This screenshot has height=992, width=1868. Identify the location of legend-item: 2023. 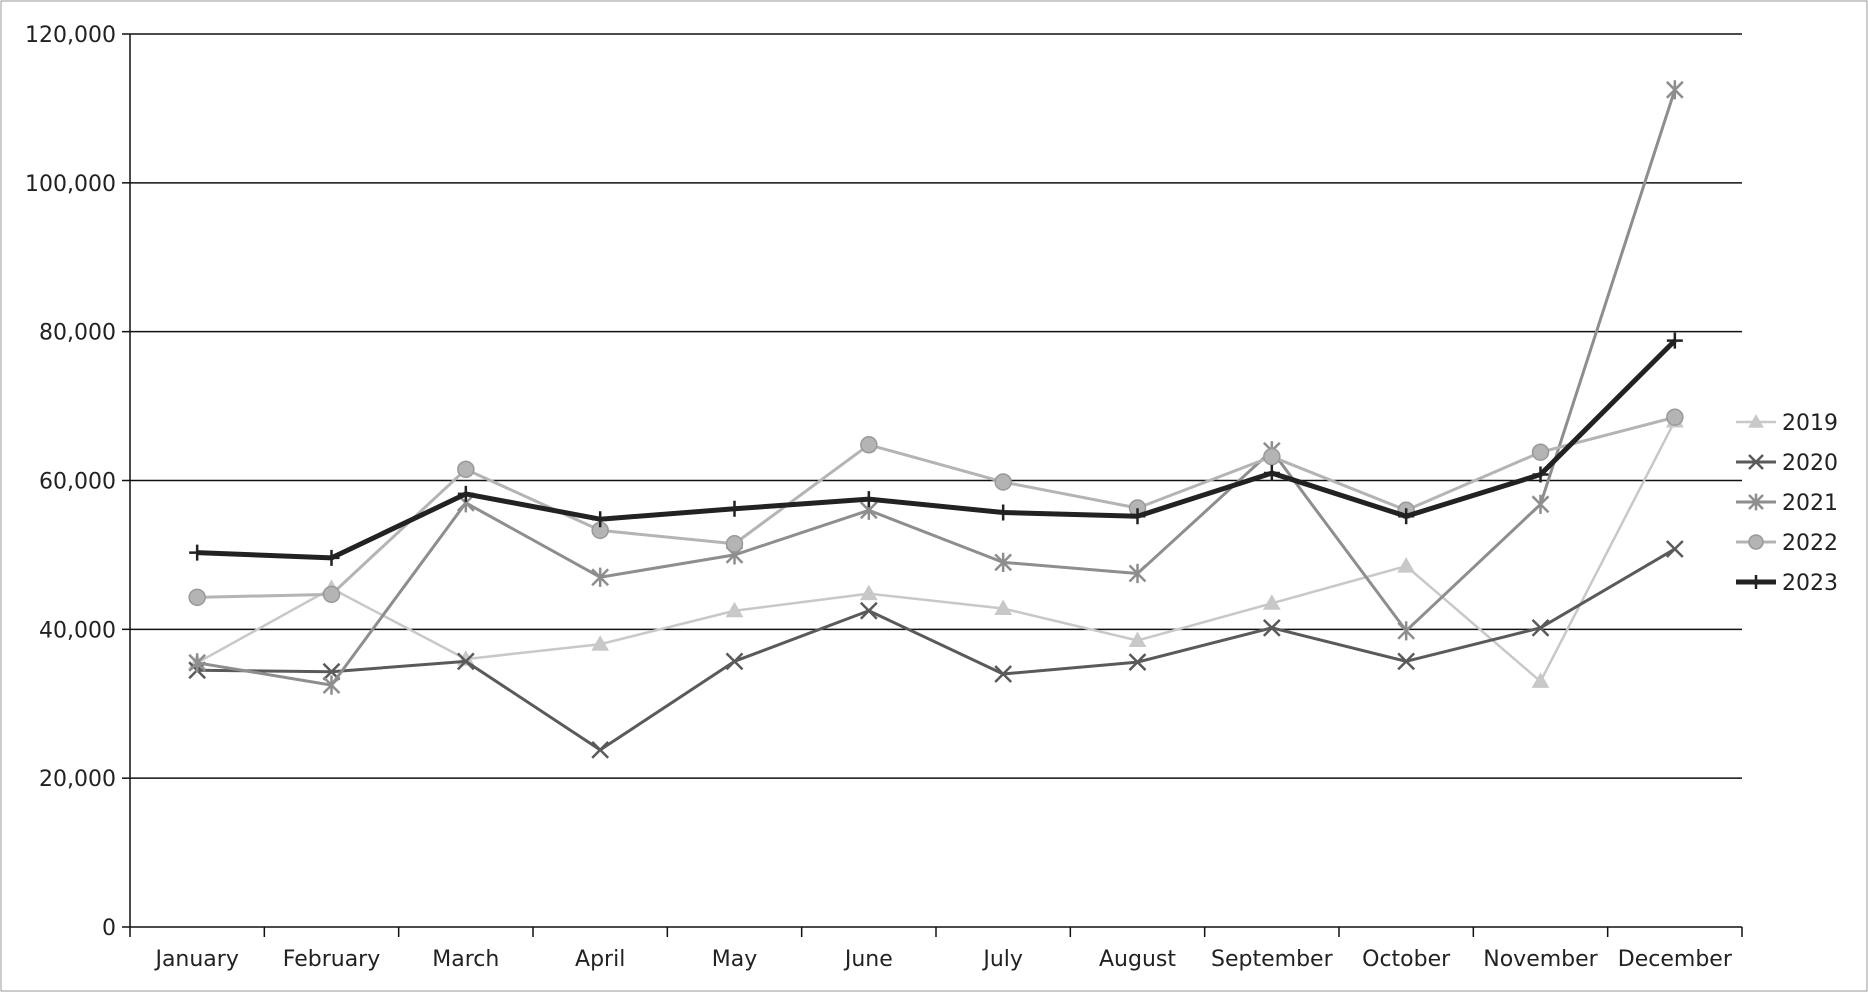
(1787, 583).